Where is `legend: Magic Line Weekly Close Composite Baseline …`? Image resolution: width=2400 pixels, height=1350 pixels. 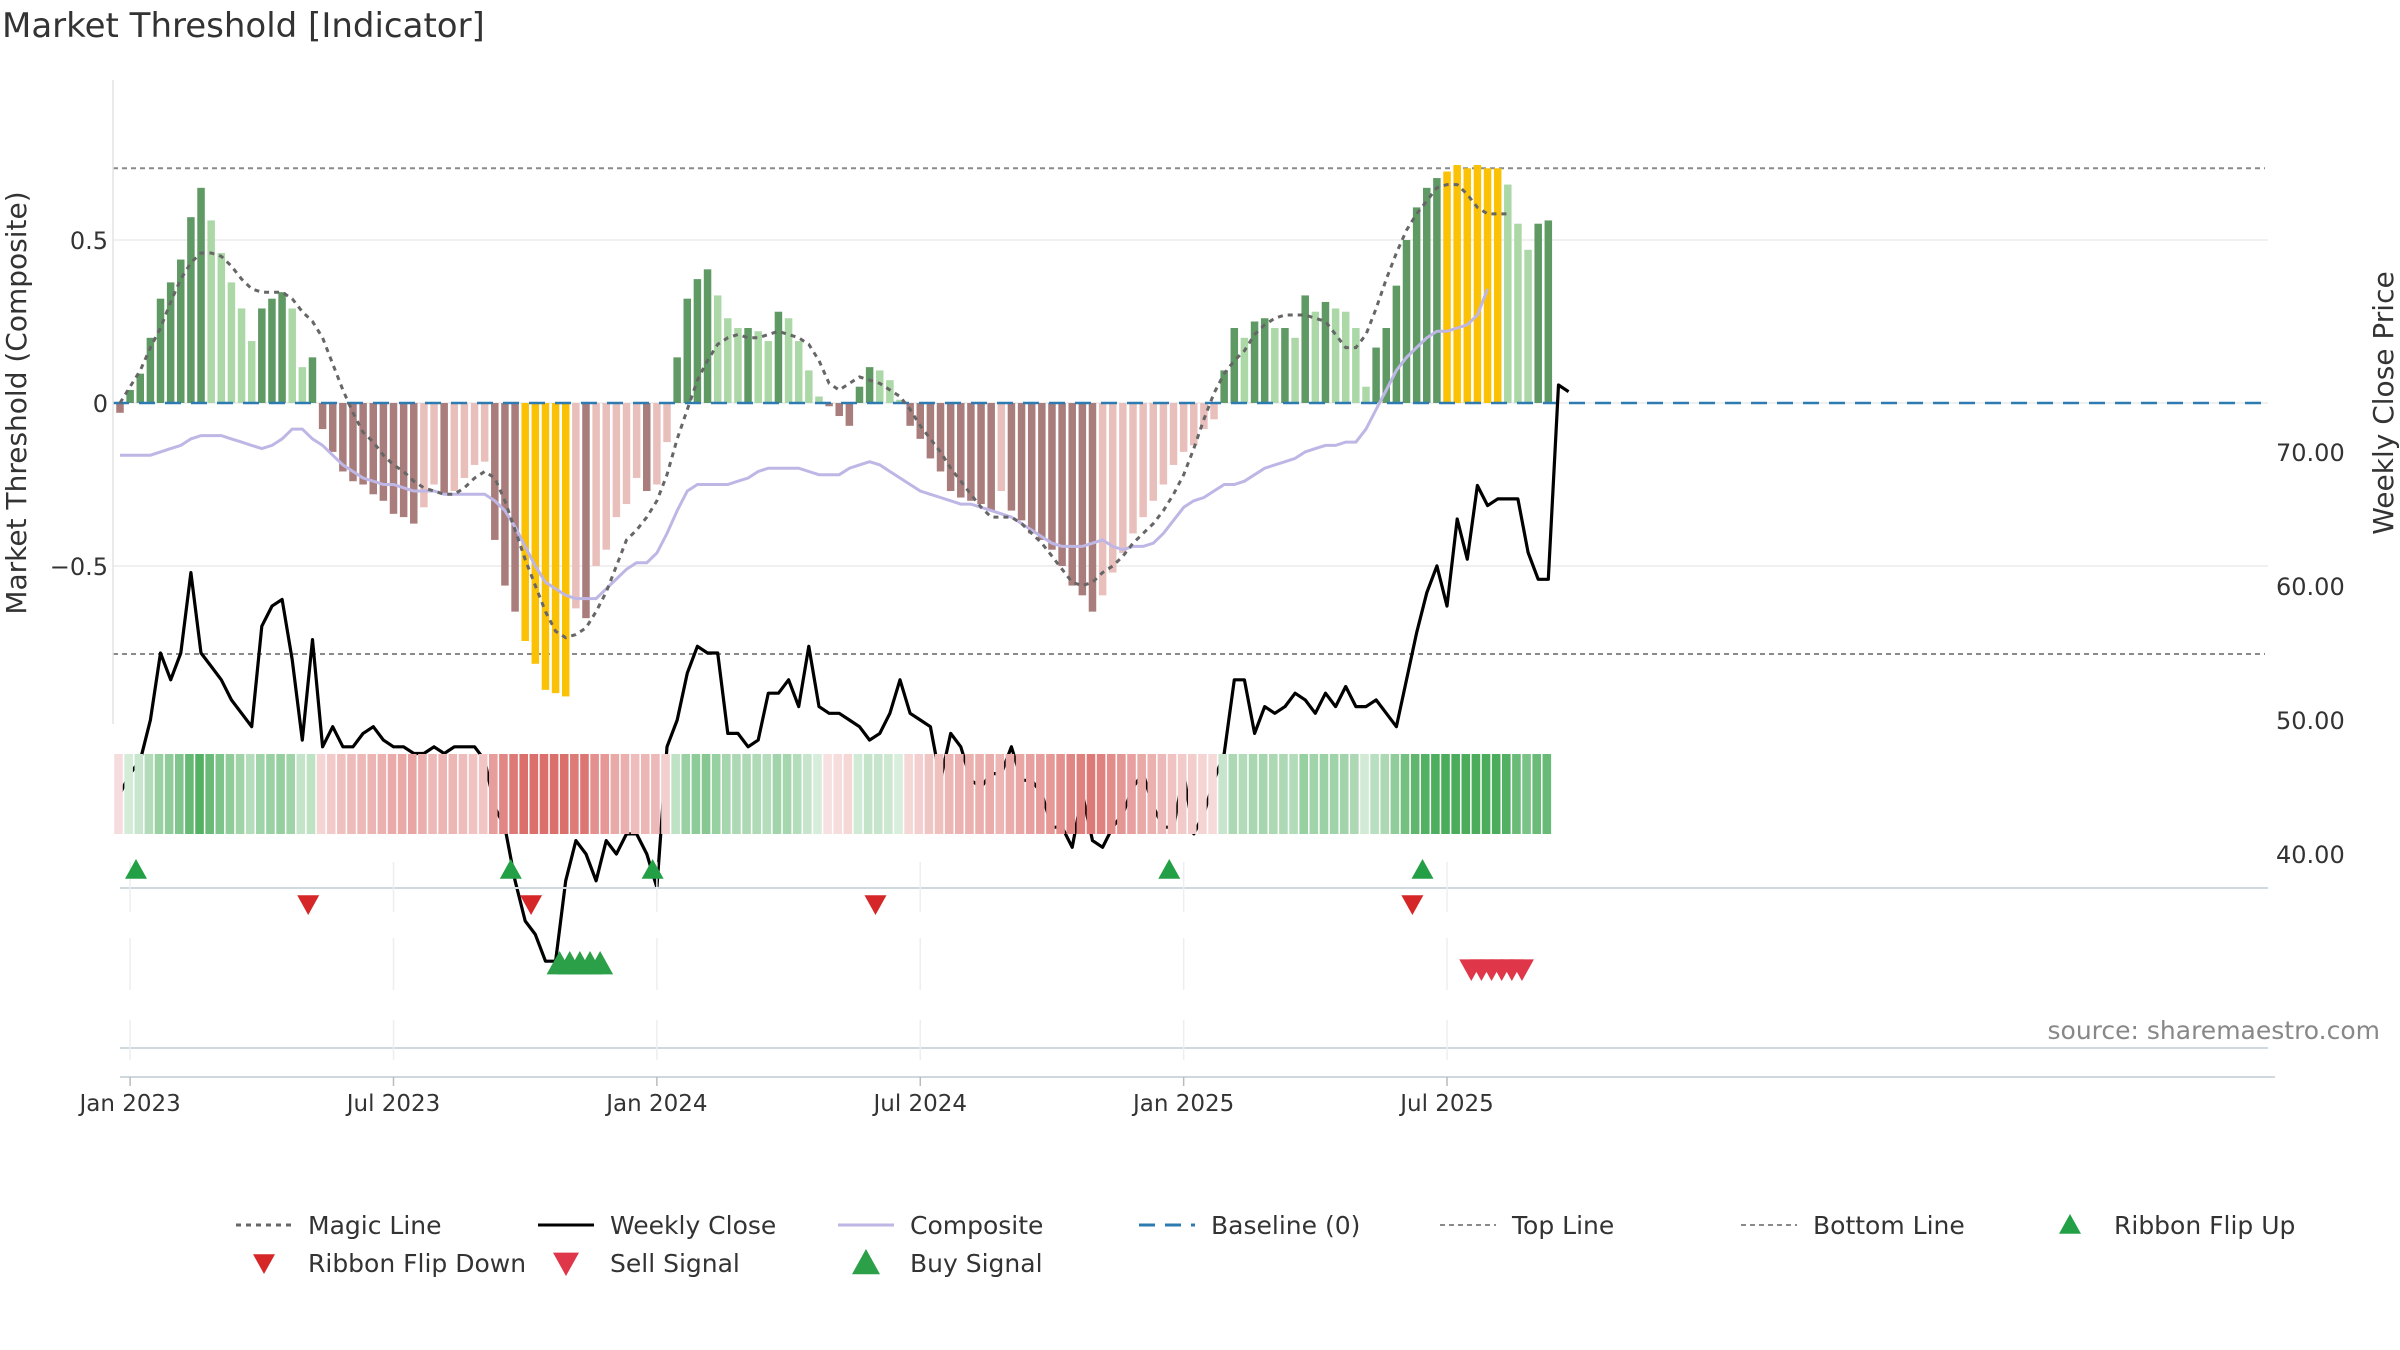
legend: Magic Line Weekly Close Composite Baseline … is located at coordinates (1265, 1244).